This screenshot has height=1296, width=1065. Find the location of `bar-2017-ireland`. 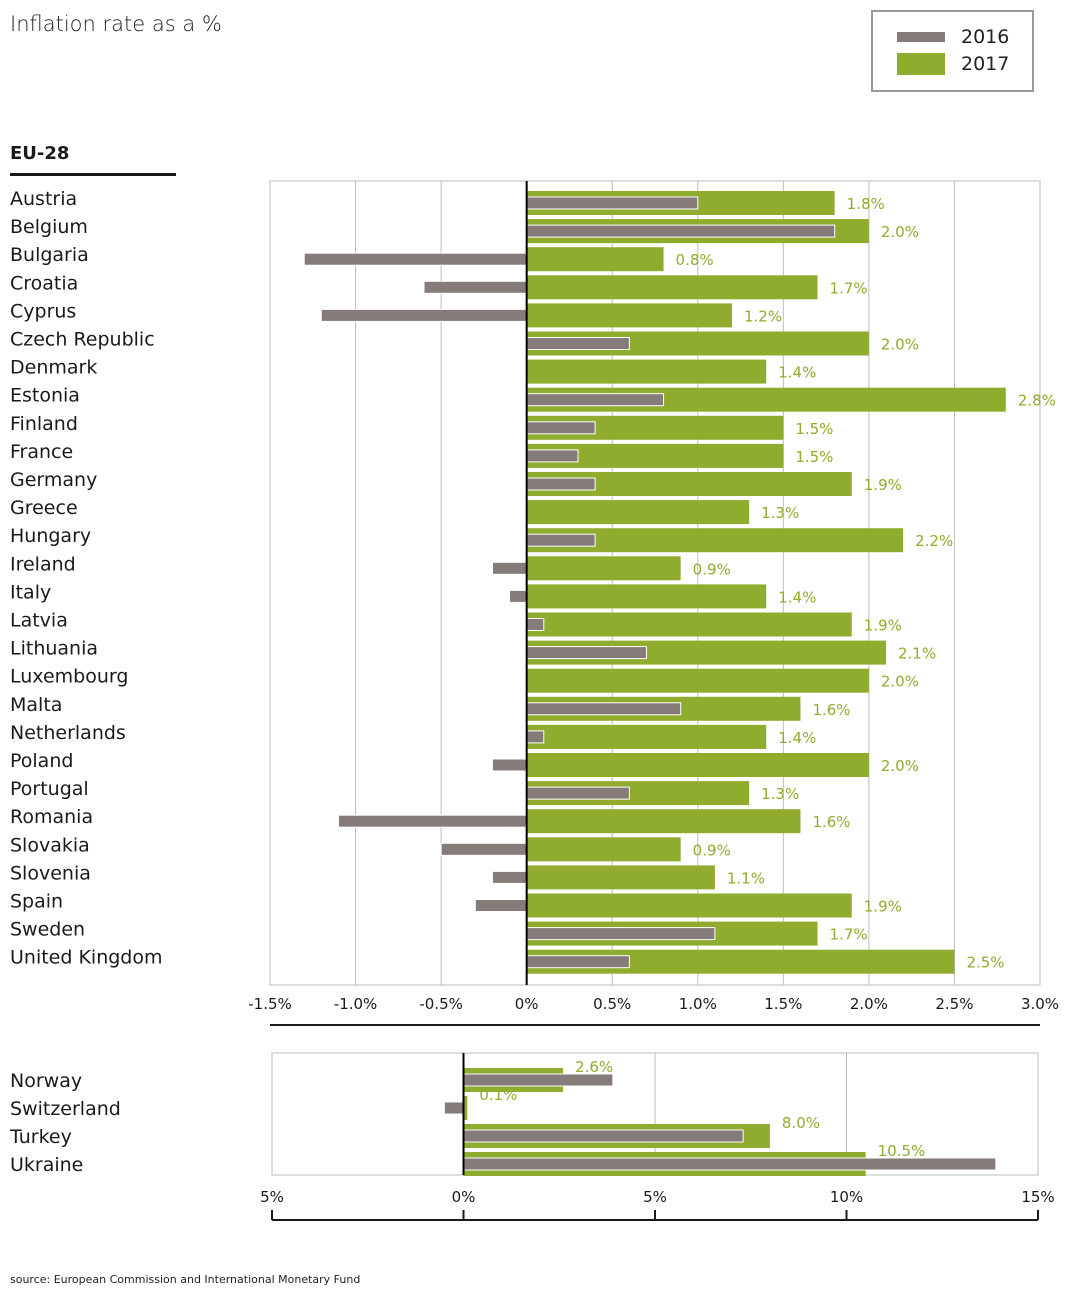

bar-2017-ireland is located at coordinates (603, 568).